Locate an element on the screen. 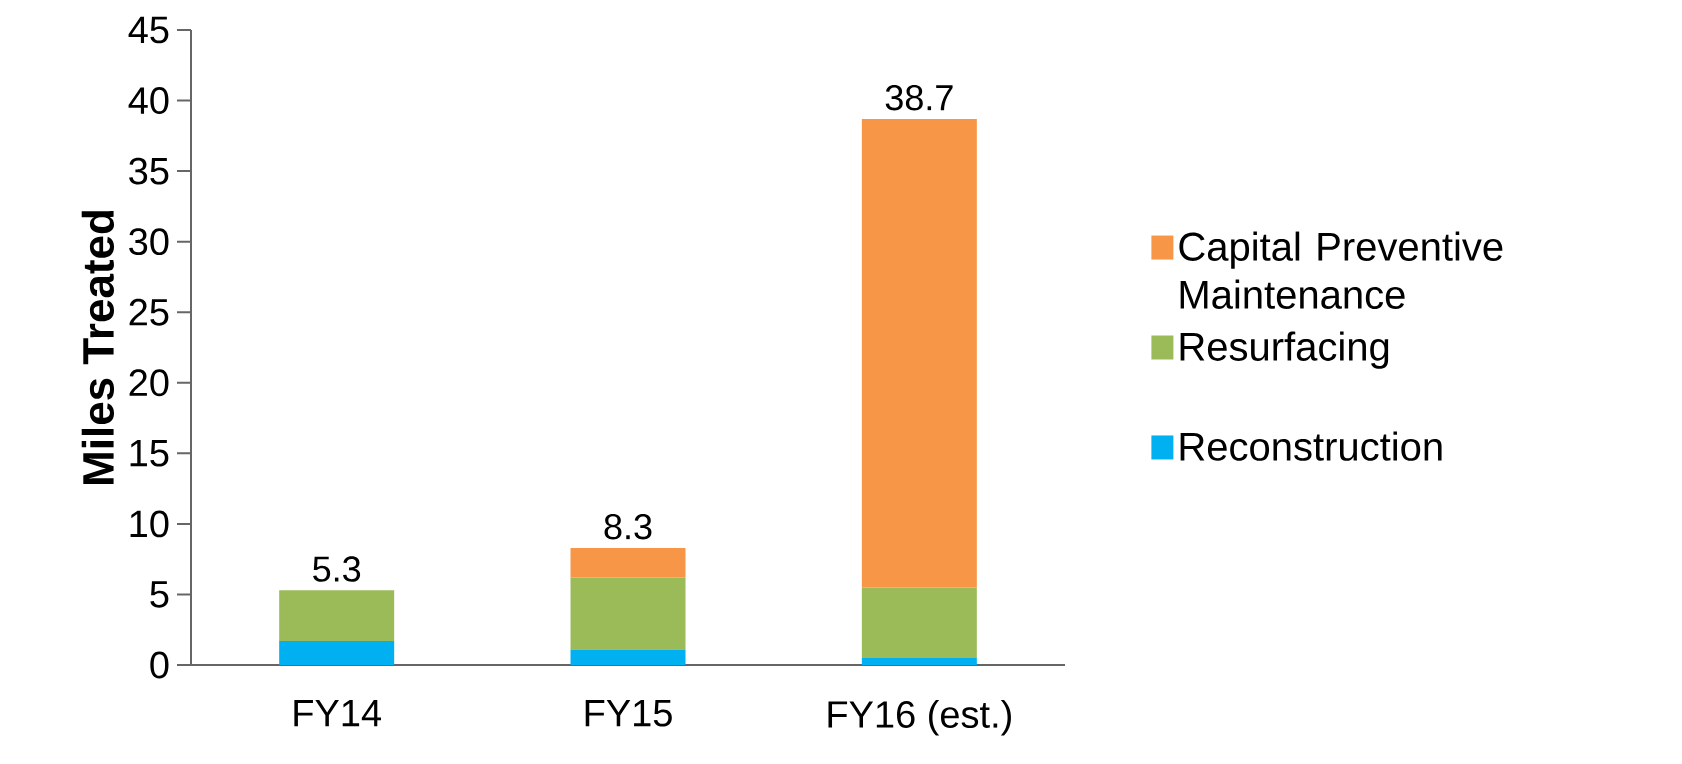 This screenshot has height=764, width=1682. y-tick-label: 40 is located at coordinates (148, 101).